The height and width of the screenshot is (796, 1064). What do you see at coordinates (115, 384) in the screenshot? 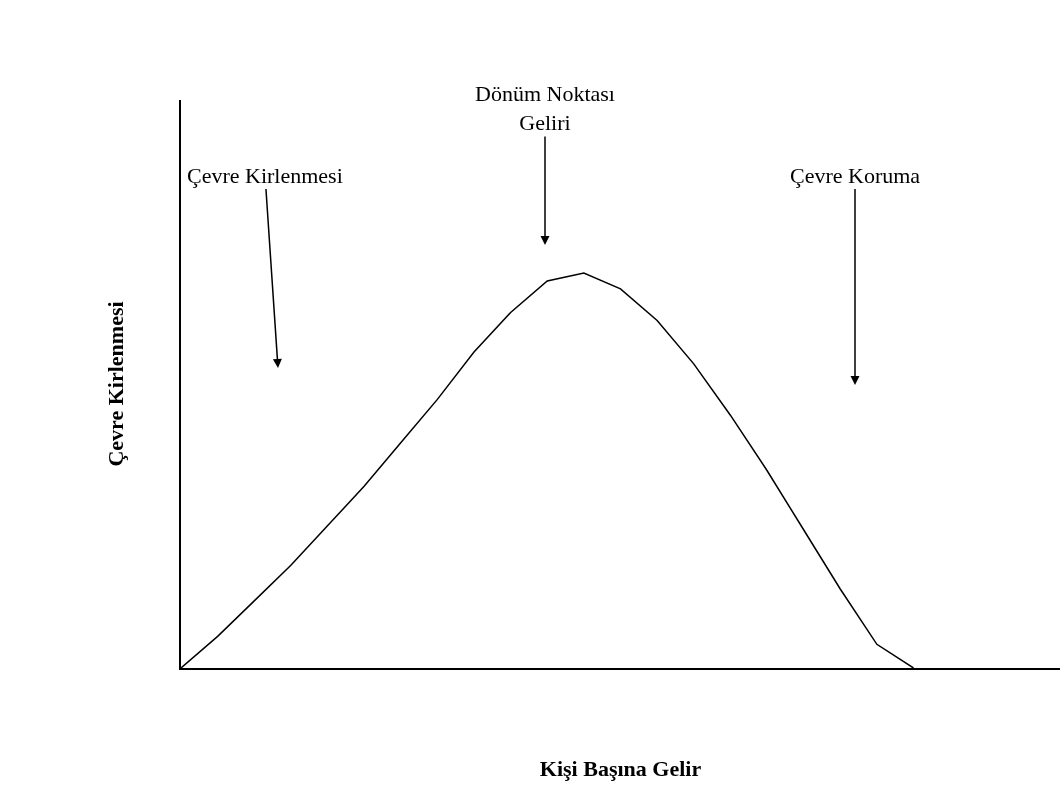
I see `y-axis-title: Çevre Kirlenmesi` at bounding box center [115, 384].